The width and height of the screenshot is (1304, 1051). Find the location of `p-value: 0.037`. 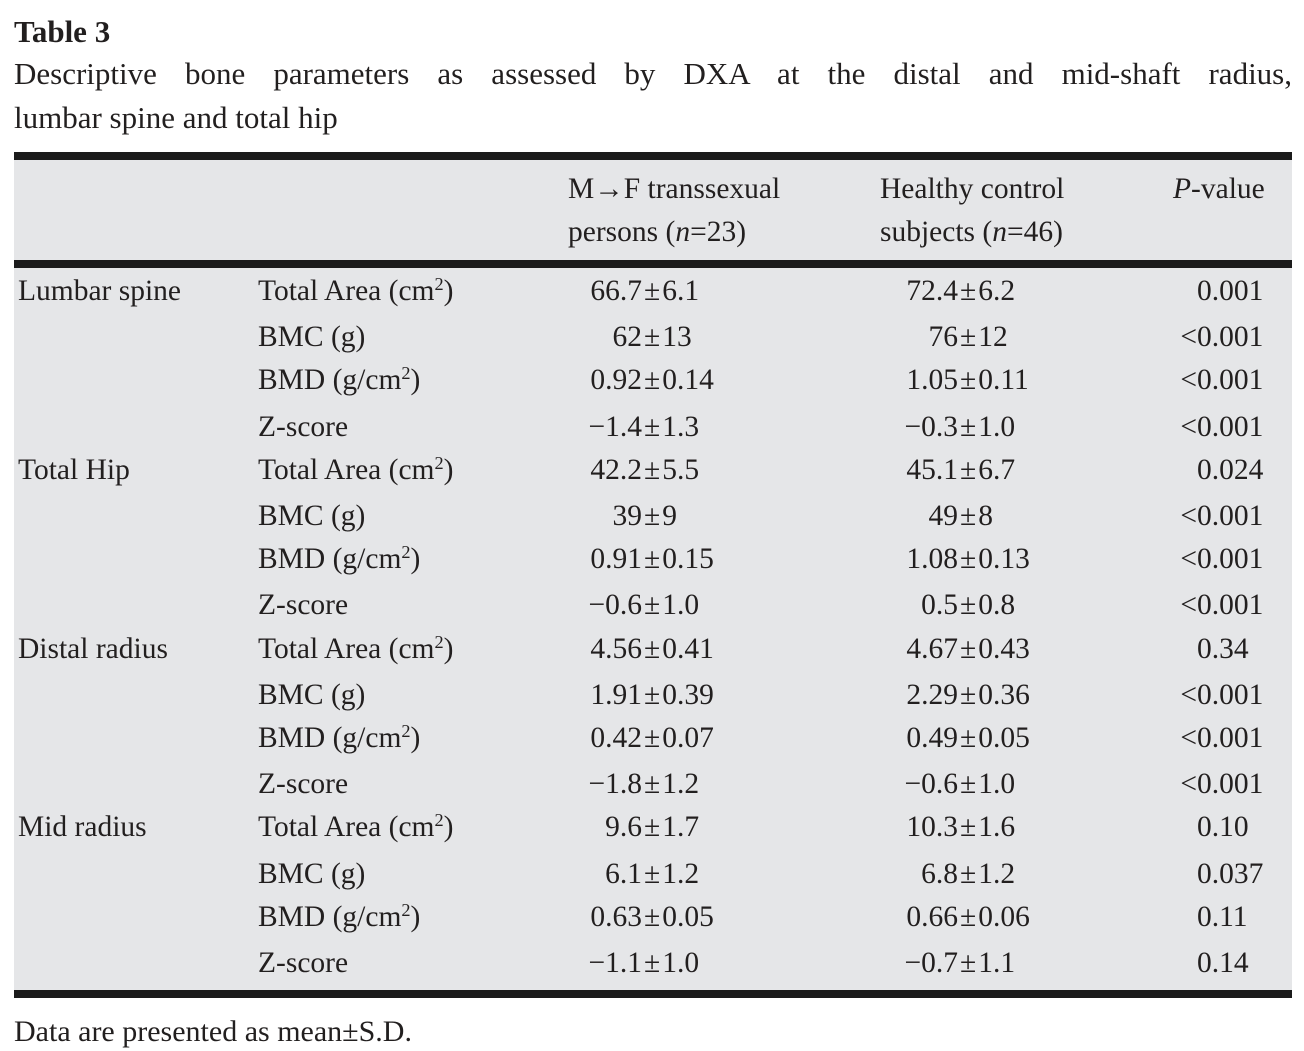

p-value: 0.037 is located at coordinates (1230, 873).